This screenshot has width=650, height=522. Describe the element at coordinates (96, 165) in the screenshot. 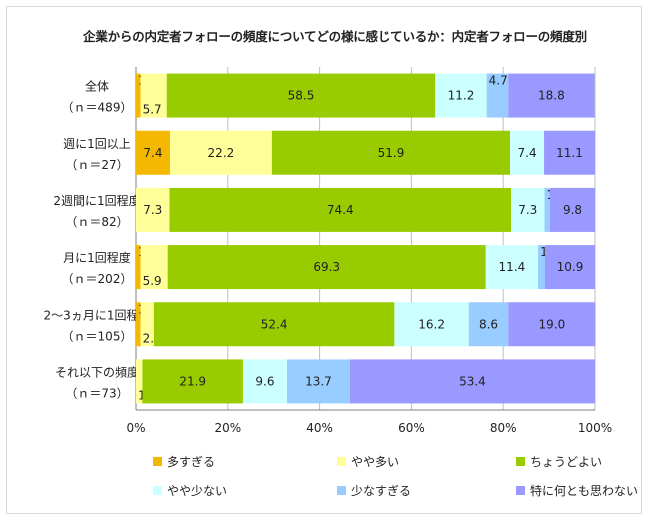

I see `category-n-label: （ｎ＝27）` at that location.